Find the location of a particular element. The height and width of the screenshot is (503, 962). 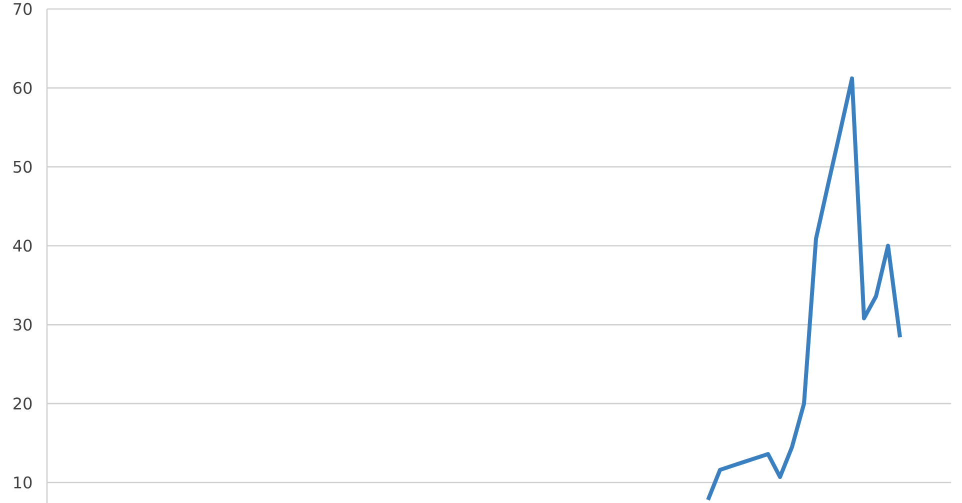

y-tick-label: 40 is located at coordinates (22, 246).